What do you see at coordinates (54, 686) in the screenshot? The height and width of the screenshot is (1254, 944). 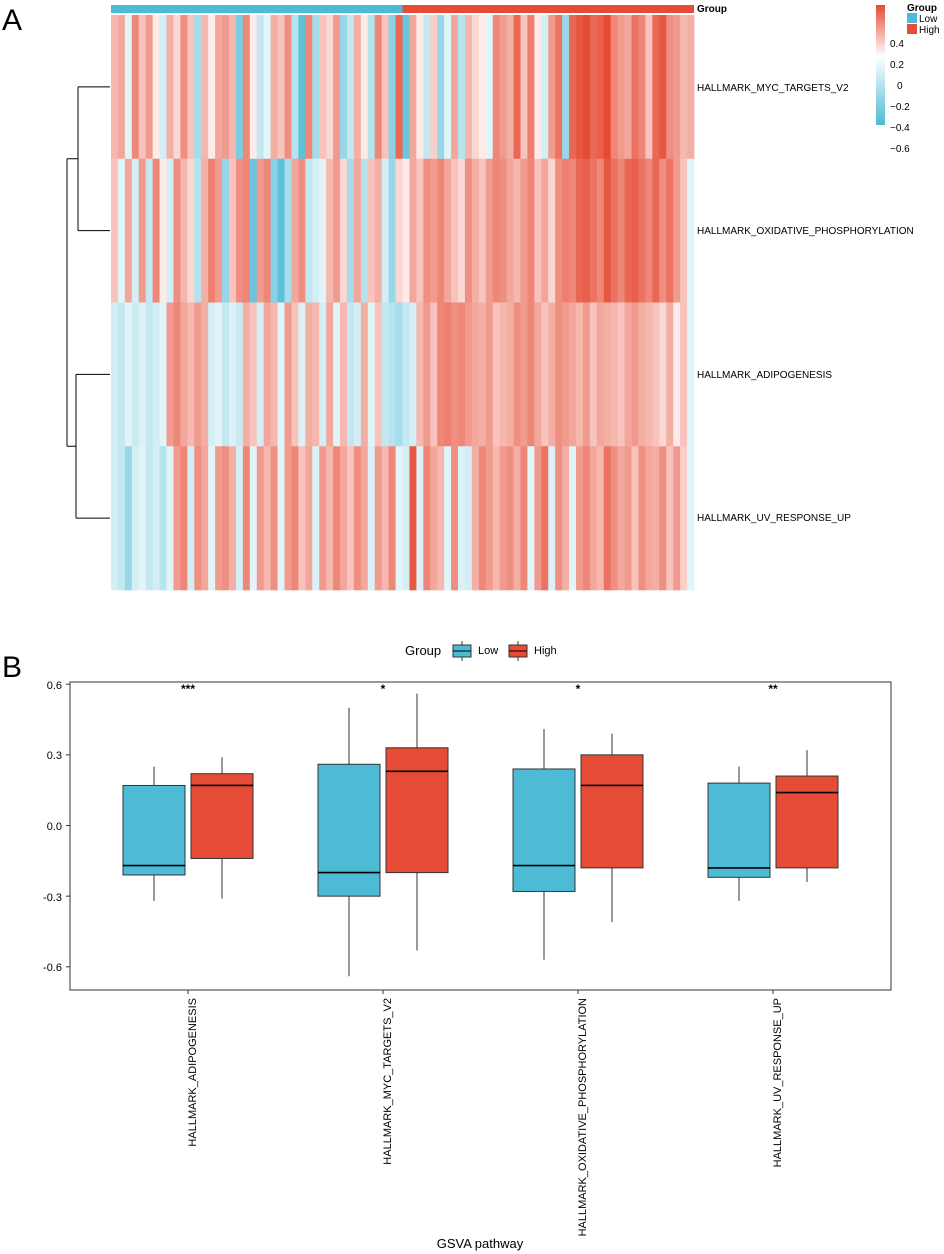 I see `y-tick-label: 0.6` at bounding box center [54, 686].